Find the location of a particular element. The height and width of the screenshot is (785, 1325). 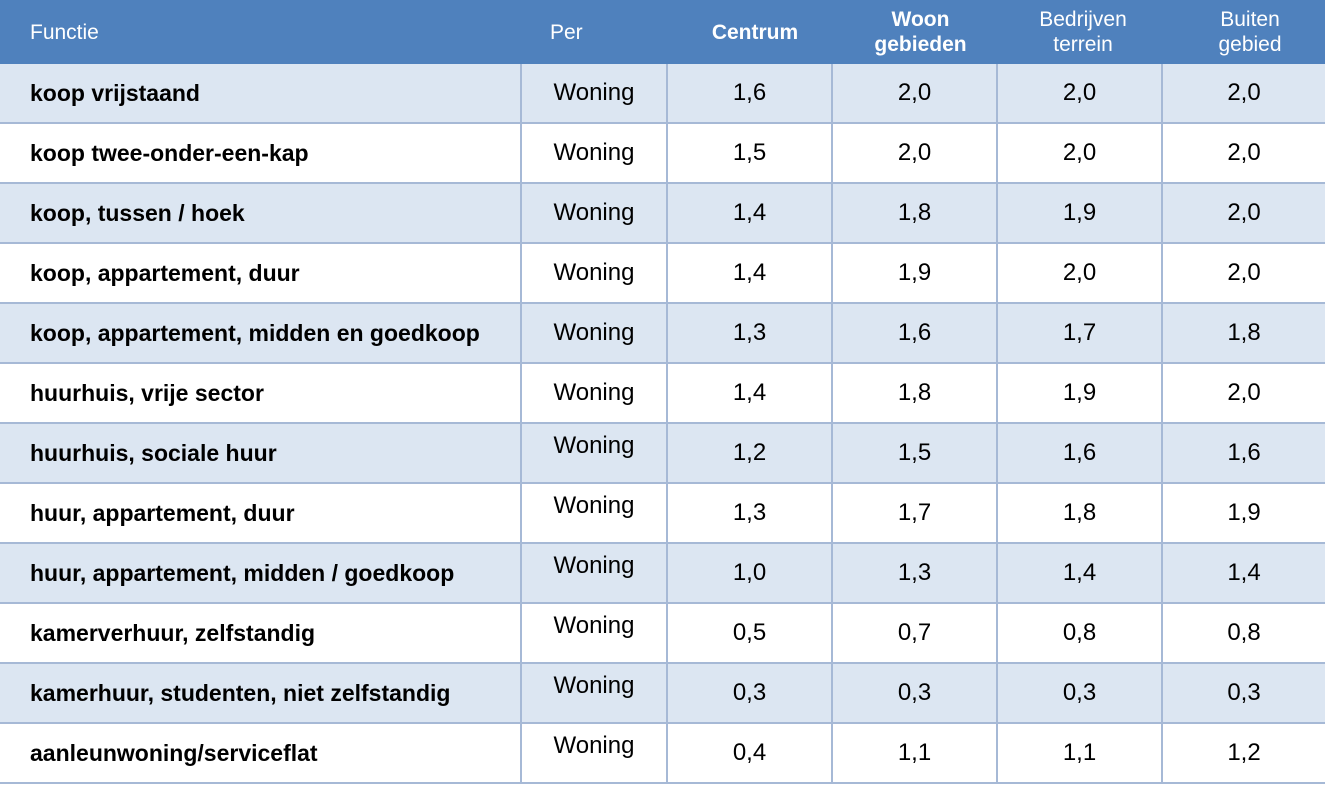

cell-centrum: 1,5 is located at coordinates (748, 153).